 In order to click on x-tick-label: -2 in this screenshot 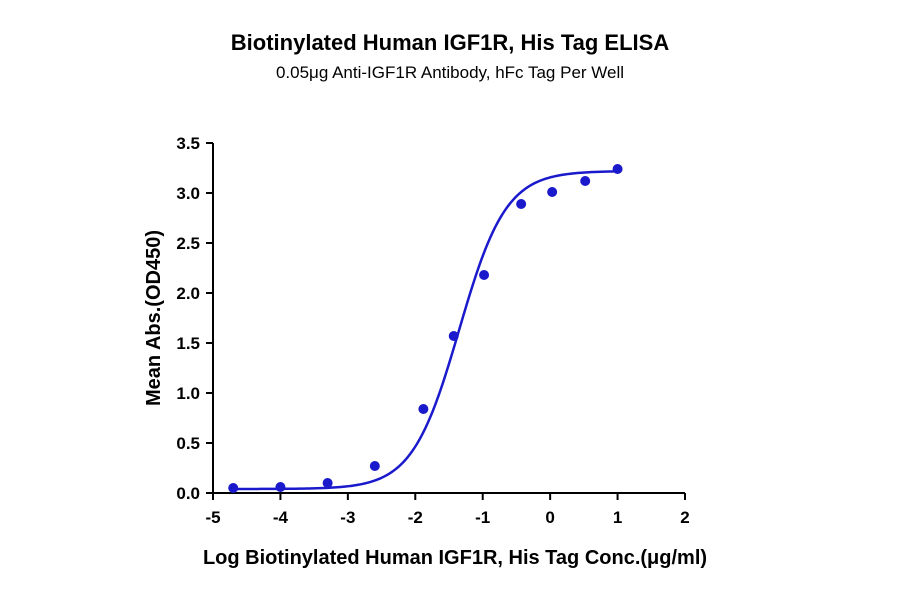, I will do `click(415, 517)`.